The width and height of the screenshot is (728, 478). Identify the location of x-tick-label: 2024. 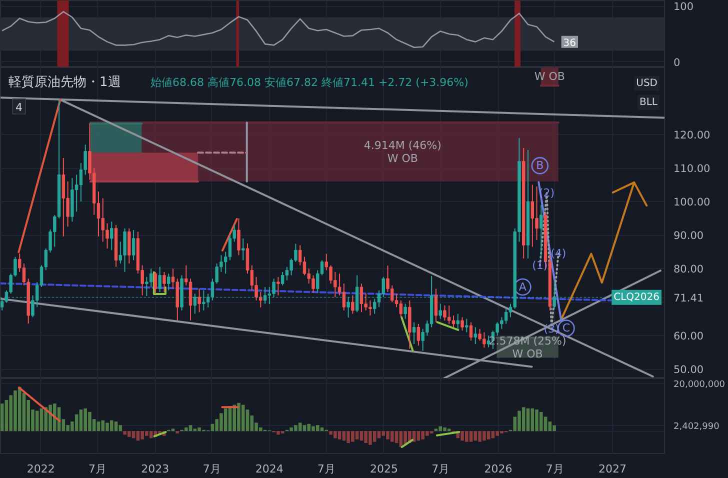
(269, 469).